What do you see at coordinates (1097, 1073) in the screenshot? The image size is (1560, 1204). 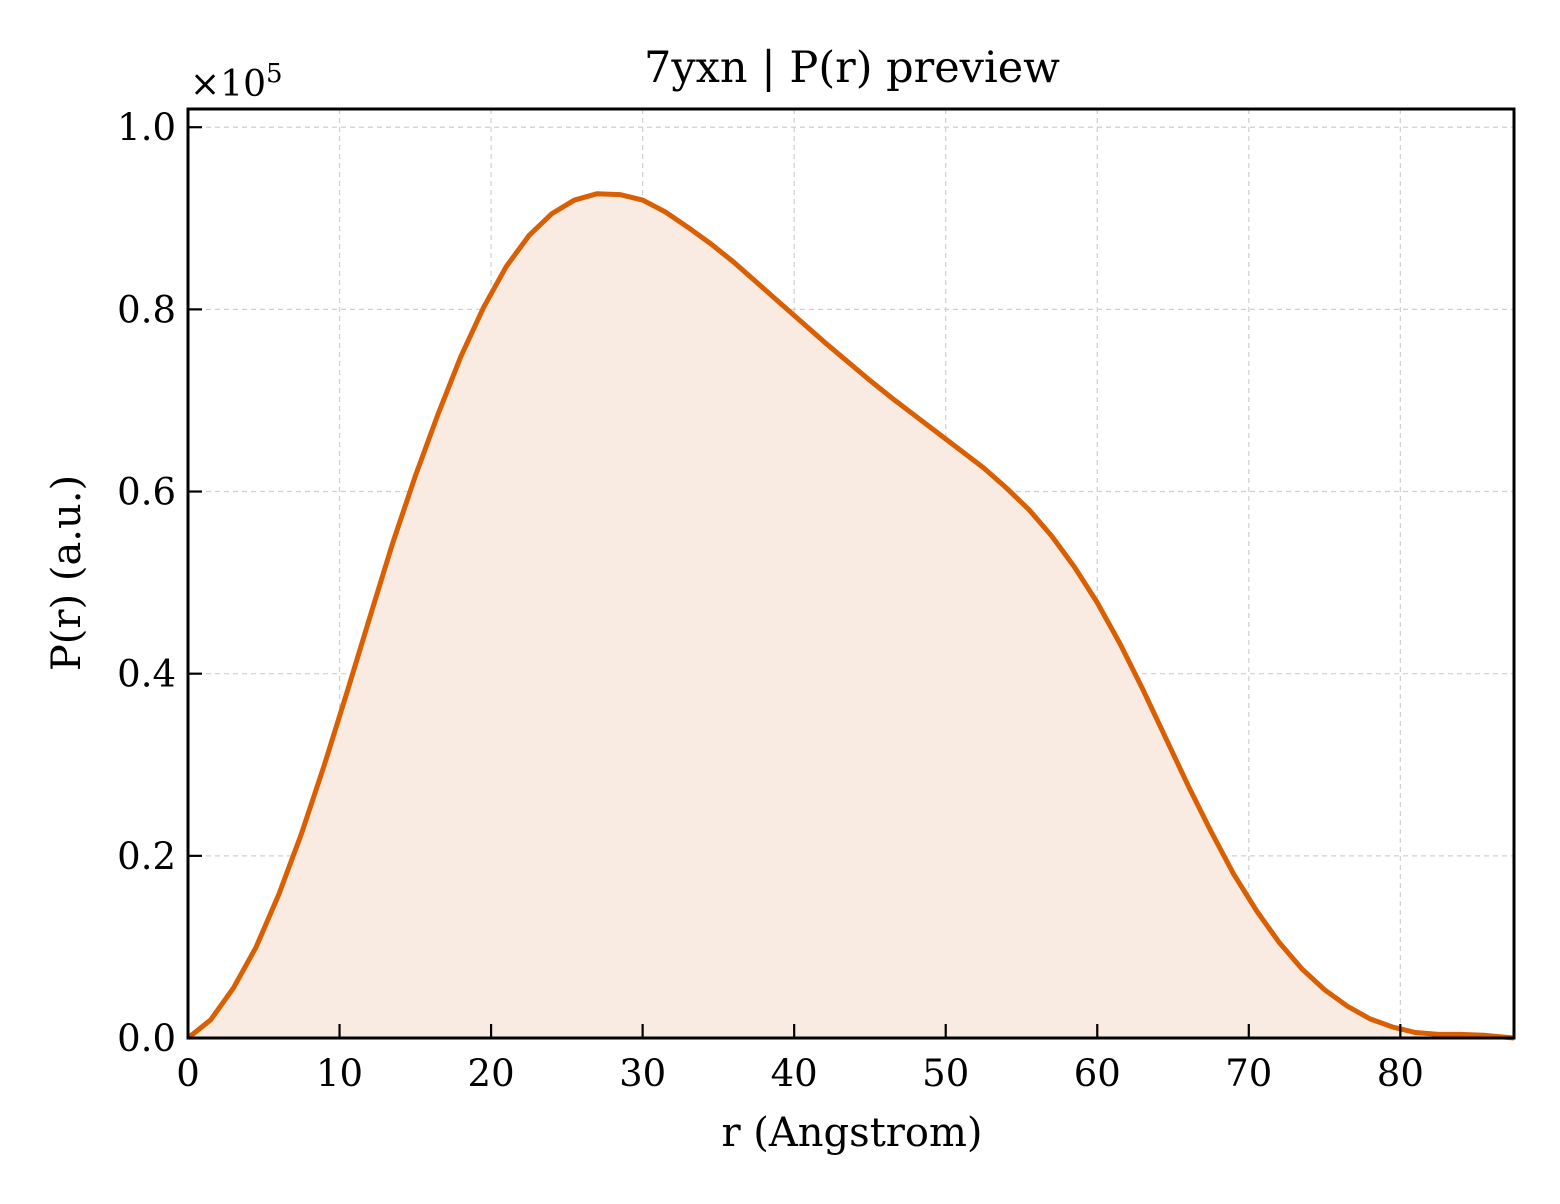 I see `x-tick-label: 60` at bounding box center [1097, 1073].